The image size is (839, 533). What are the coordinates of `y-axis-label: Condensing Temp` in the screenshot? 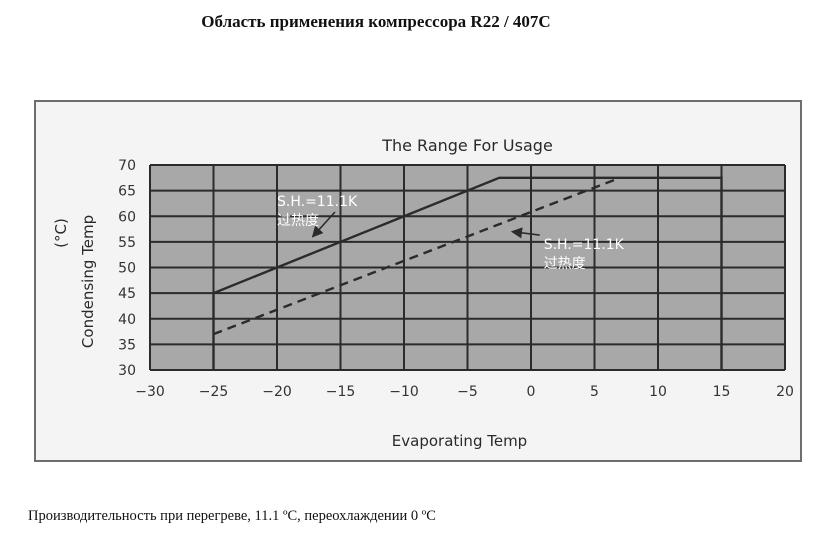 It's located at (88, 281).